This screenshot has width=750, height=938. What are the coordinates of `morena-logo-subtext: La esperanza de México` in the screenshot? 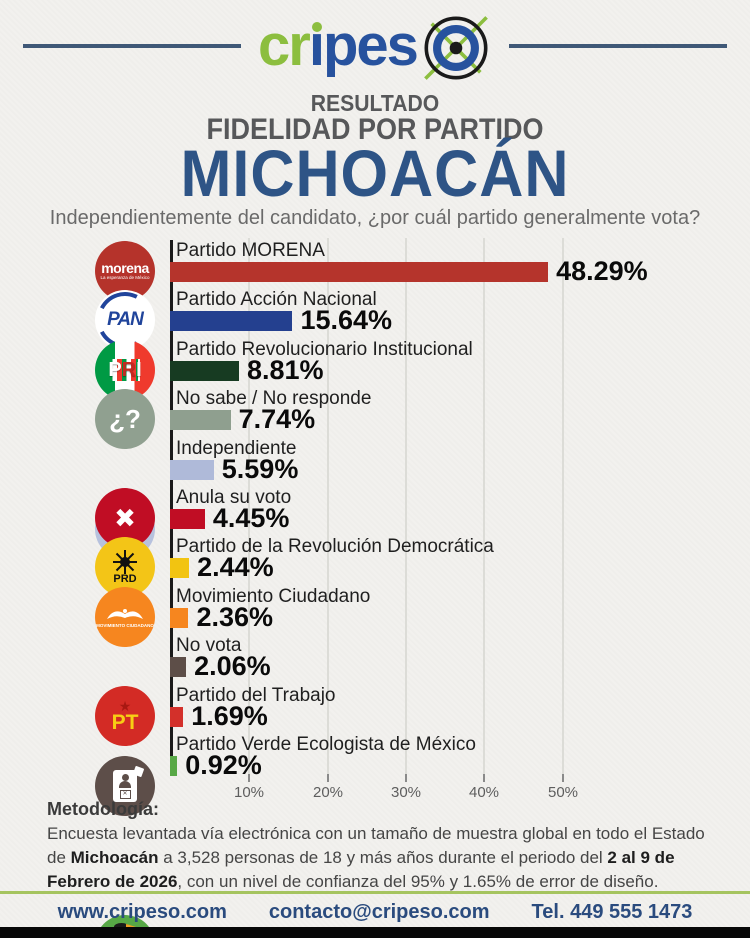 It's located at (125, 277).